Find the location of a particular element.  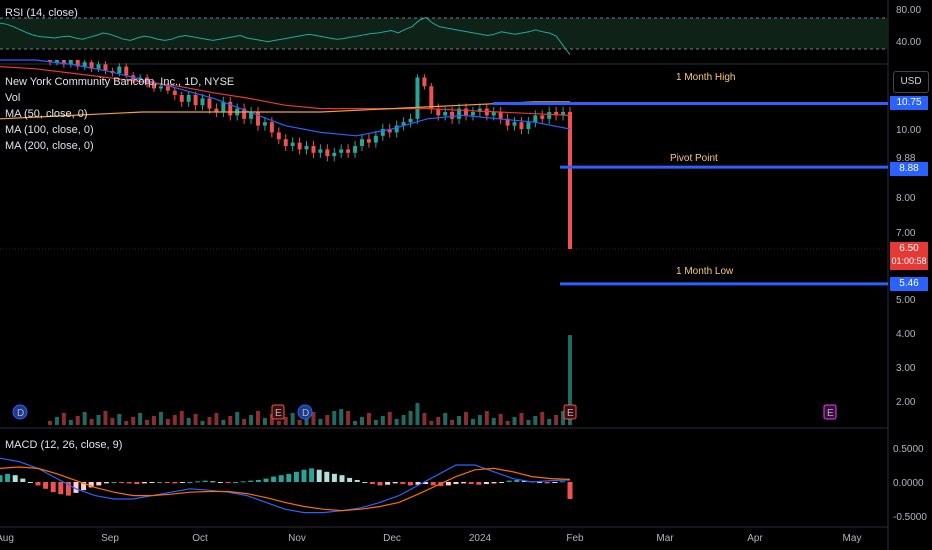

price-tick-partial: 9.88 is located at coordinates (906, 158).